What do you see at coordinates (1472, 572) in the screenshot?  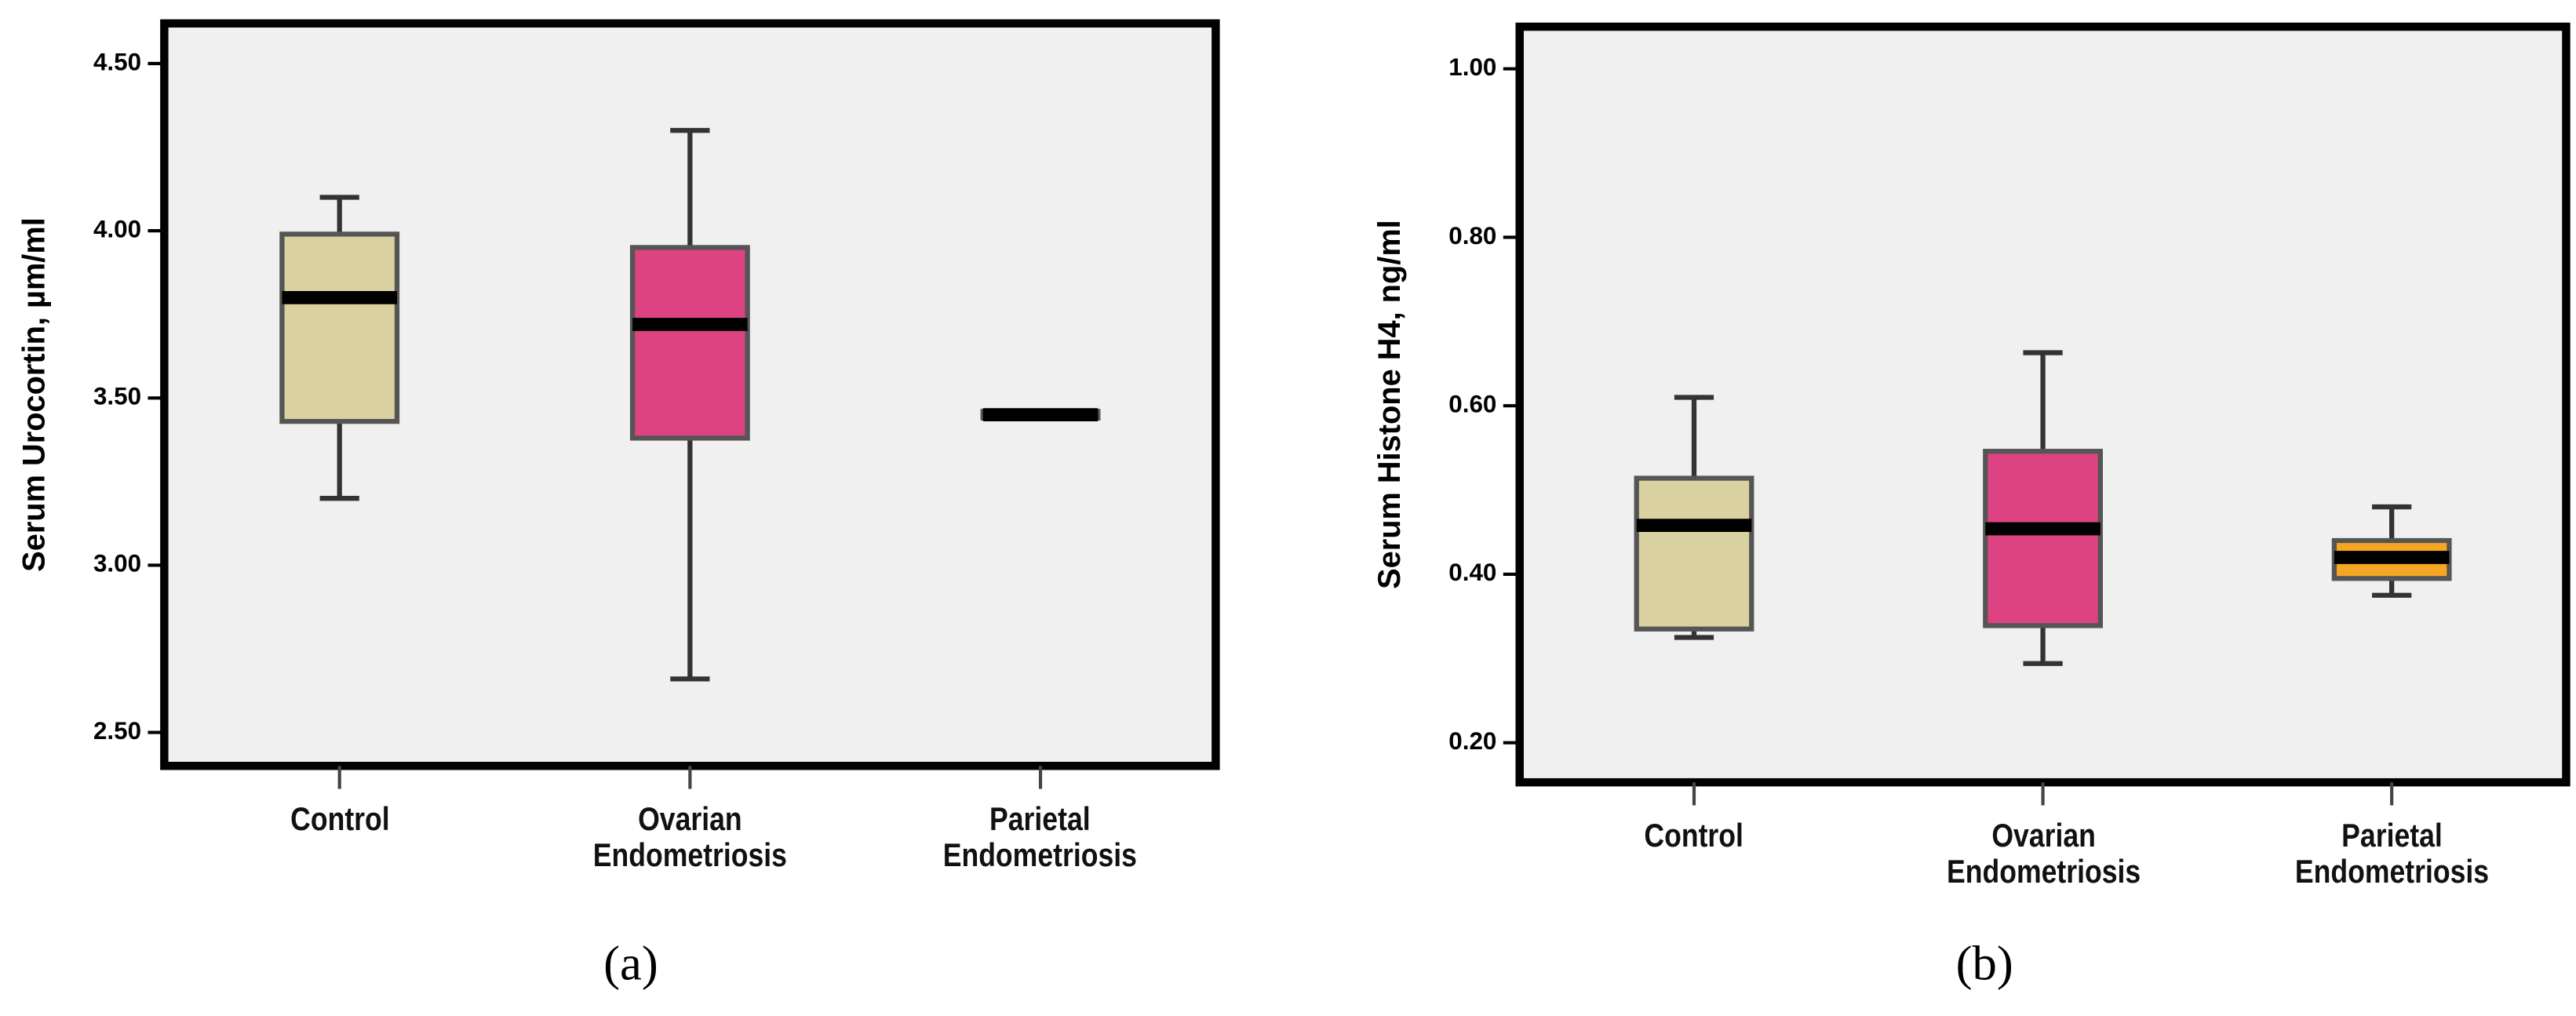 I see `y-tick-label: 0.40` at bounding box center [1472, 572].